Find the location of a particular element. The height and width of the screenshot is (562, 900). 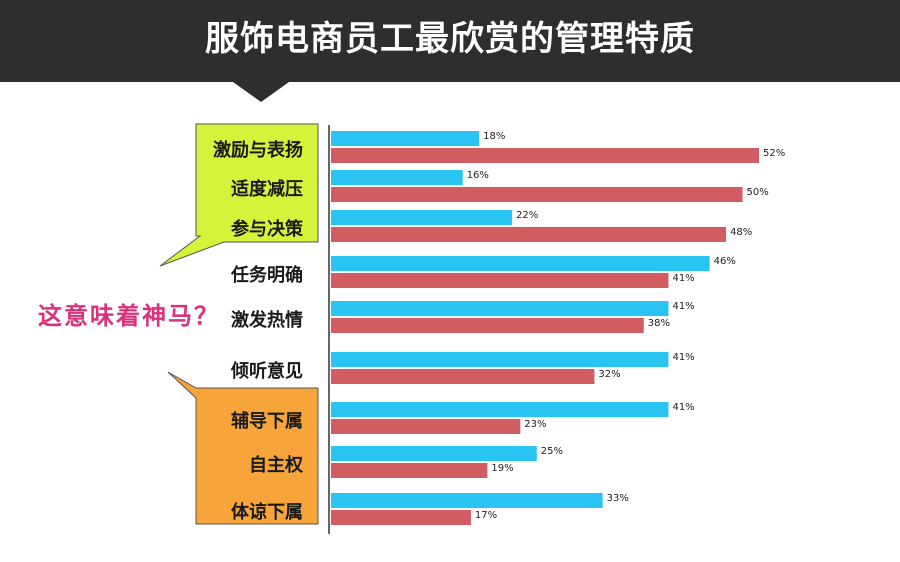

category-label-9: 体谅下属 is located at coordinates (267, 512).